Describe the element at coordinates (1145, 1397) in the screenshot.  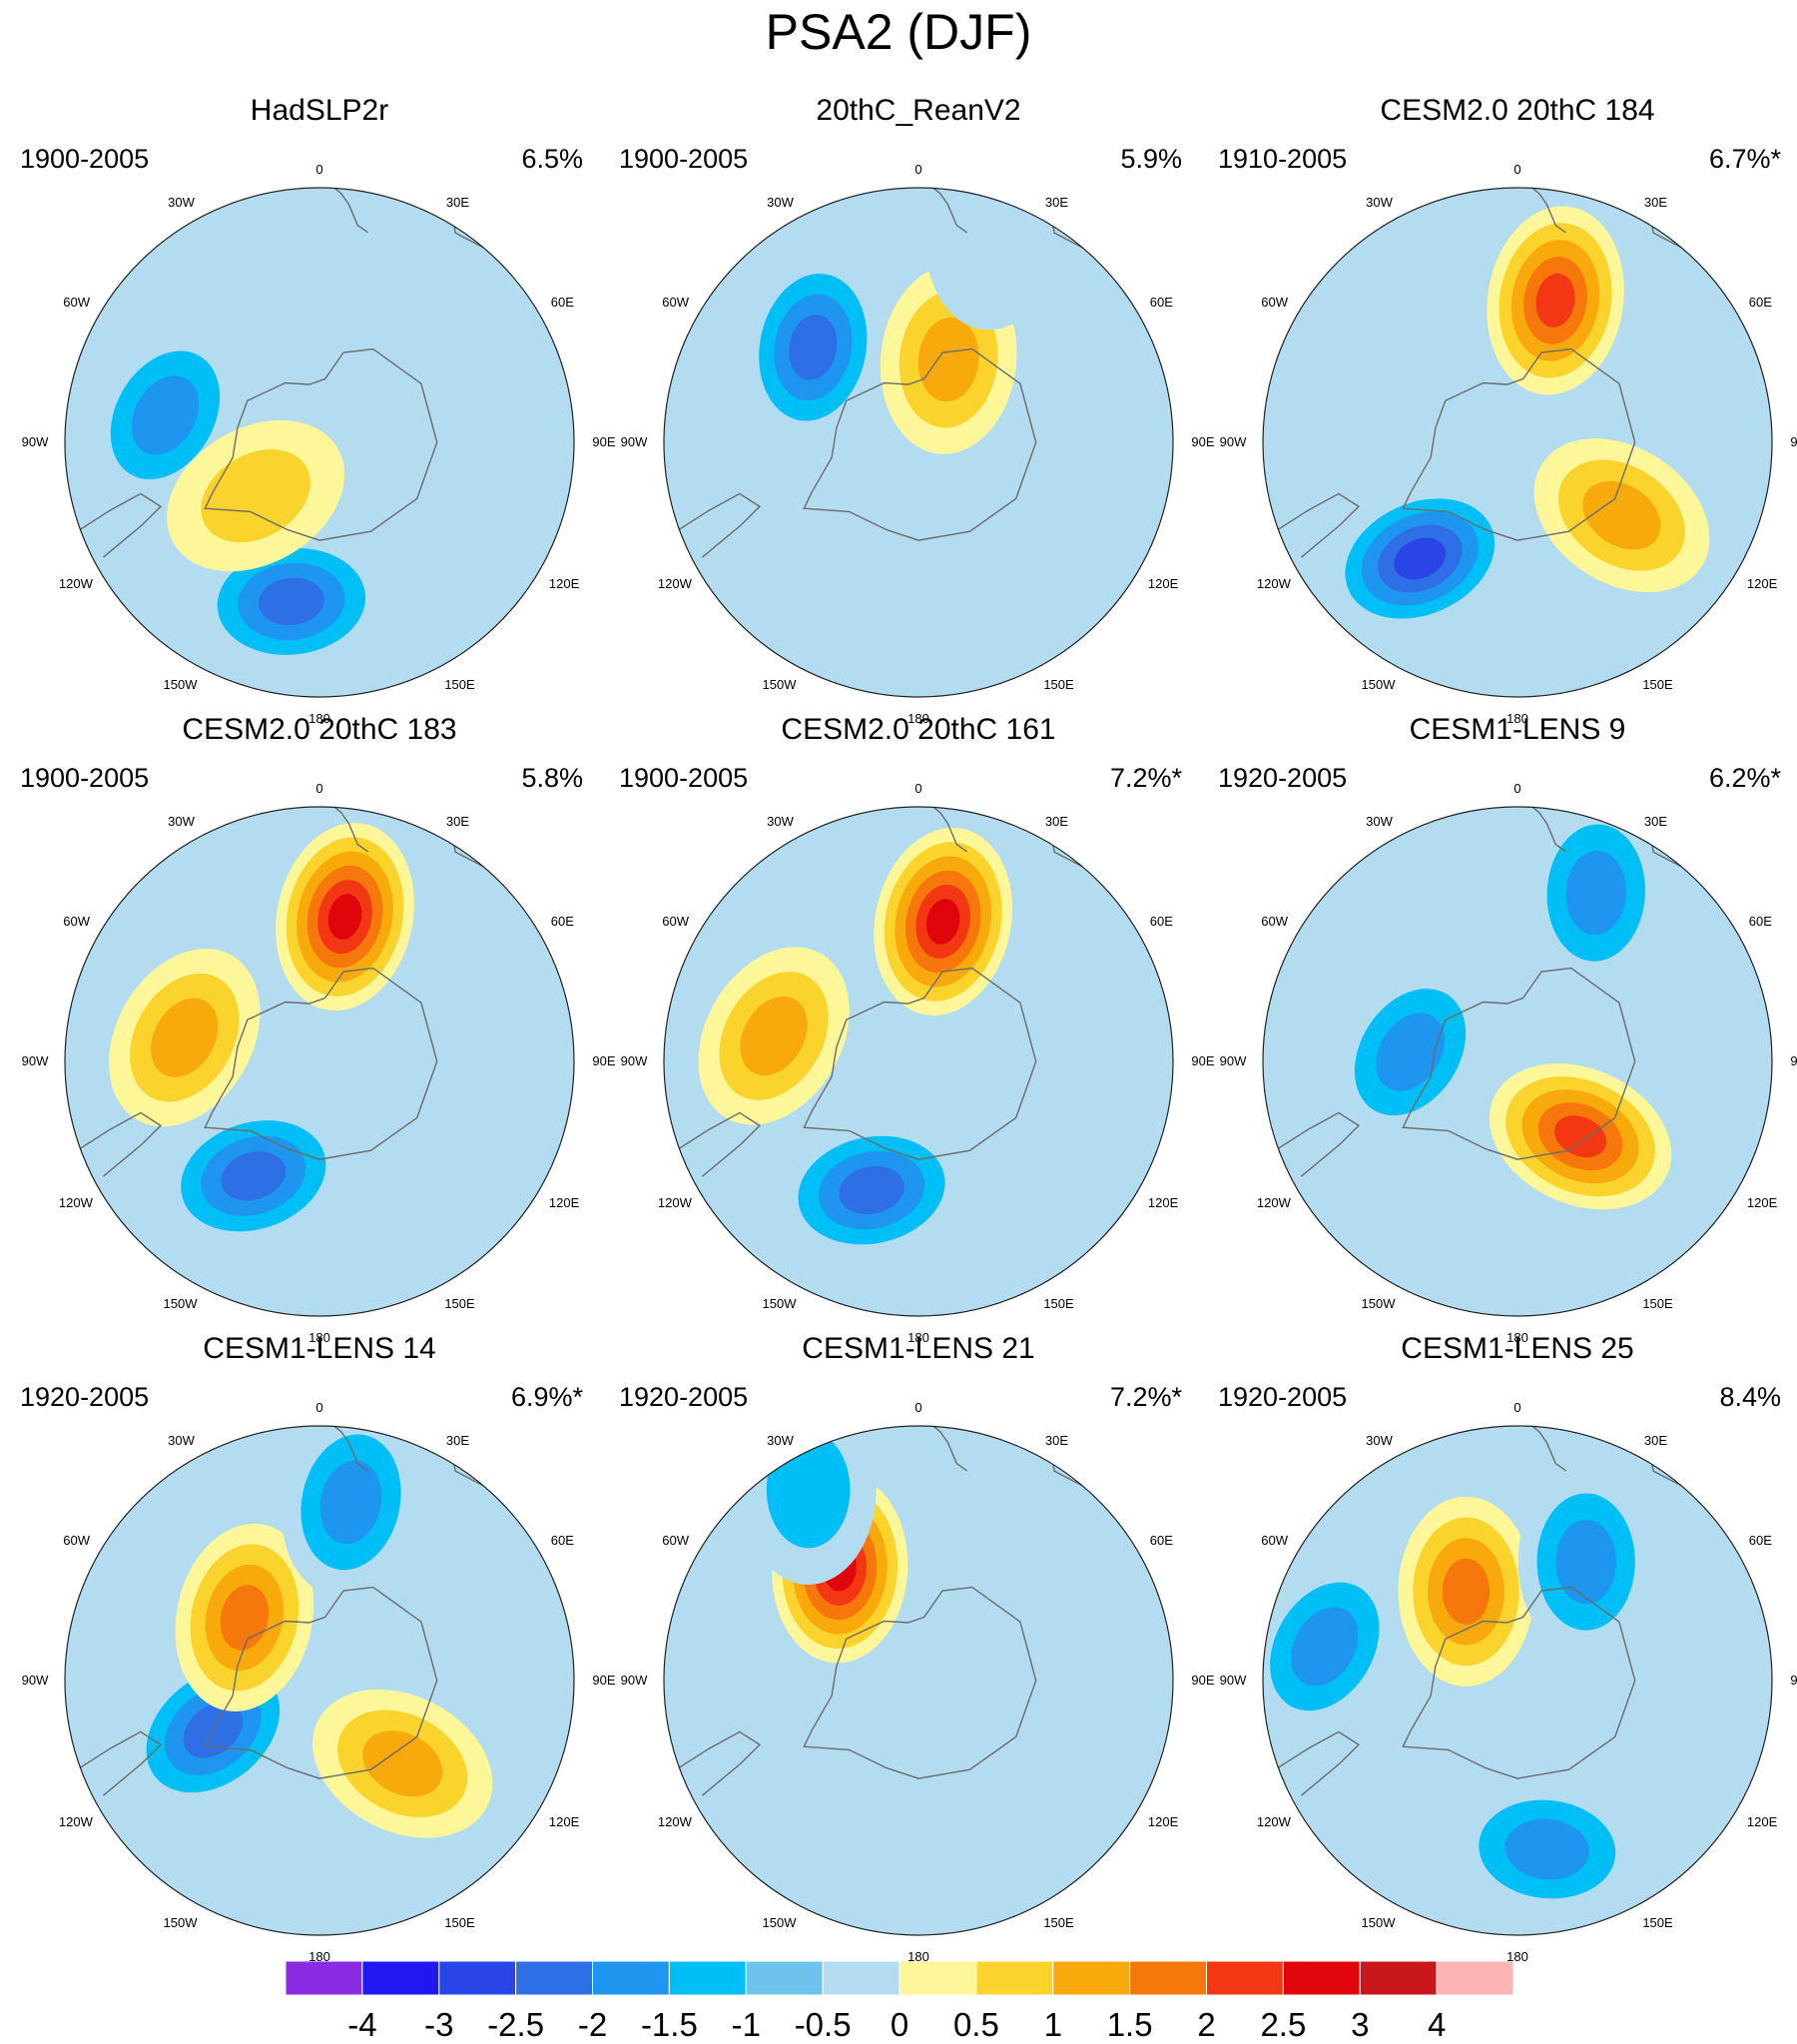
I see `variance-label: 7.2%*` at that location.